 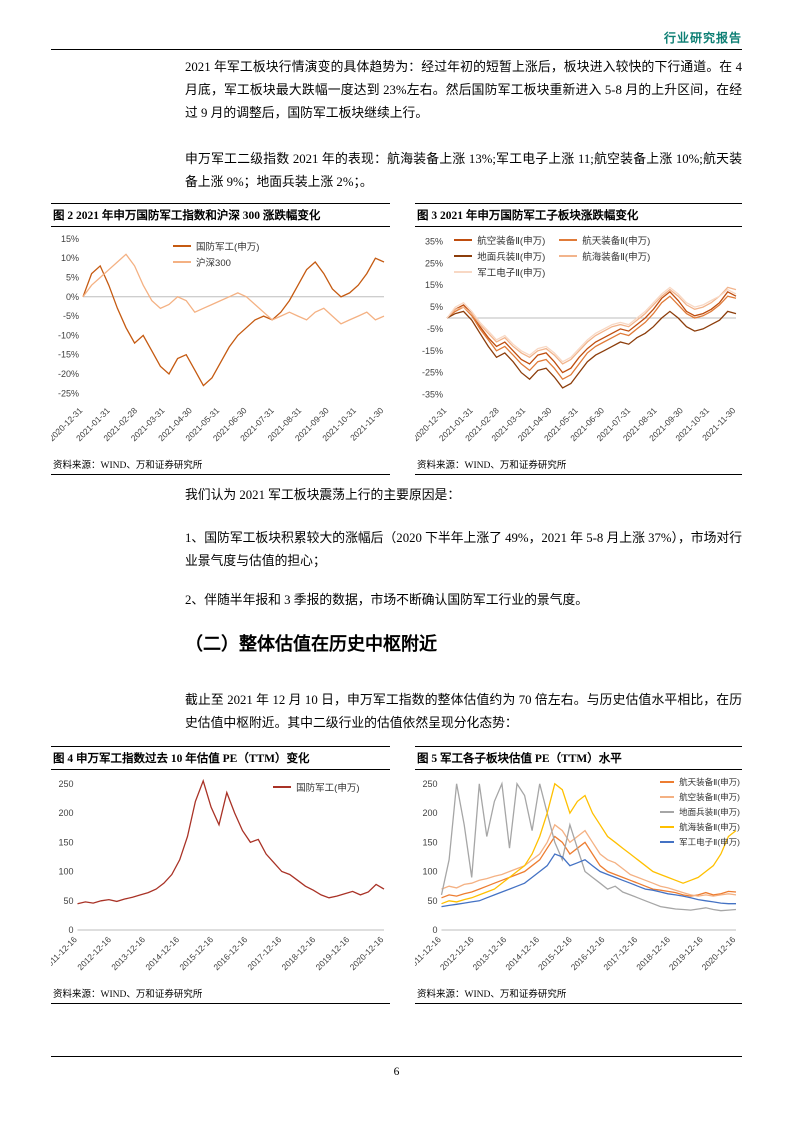 What do you see at coordinates (457, 953) in the screenshot?
I see `svg-text: 2012-12-16` at bounding box center [457, 953].